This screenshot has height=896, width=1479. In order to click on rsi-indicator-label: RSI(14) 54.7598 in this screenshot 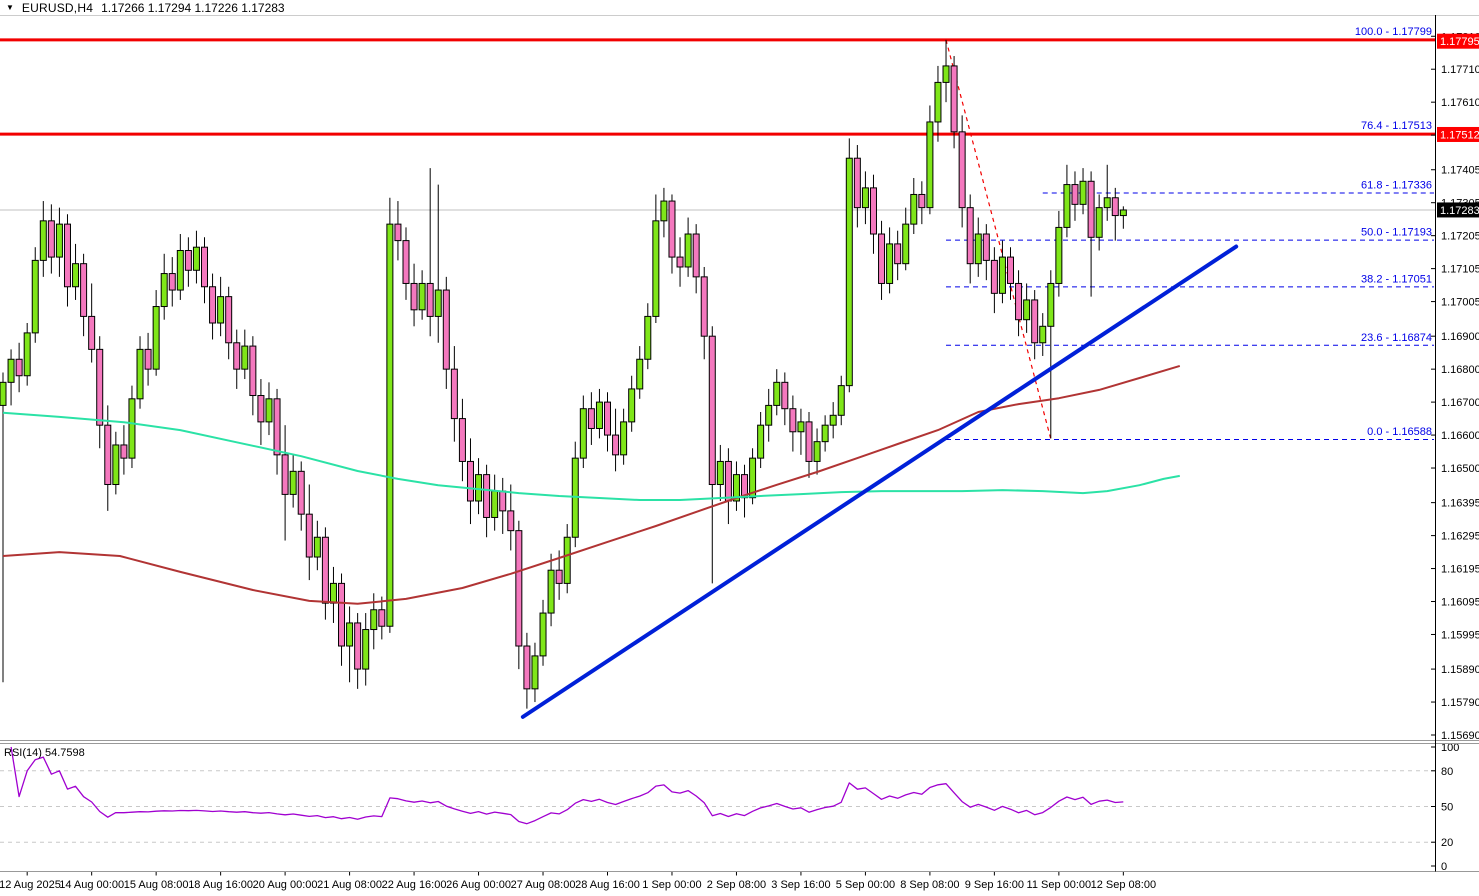, I will do `click(44, 753)`.